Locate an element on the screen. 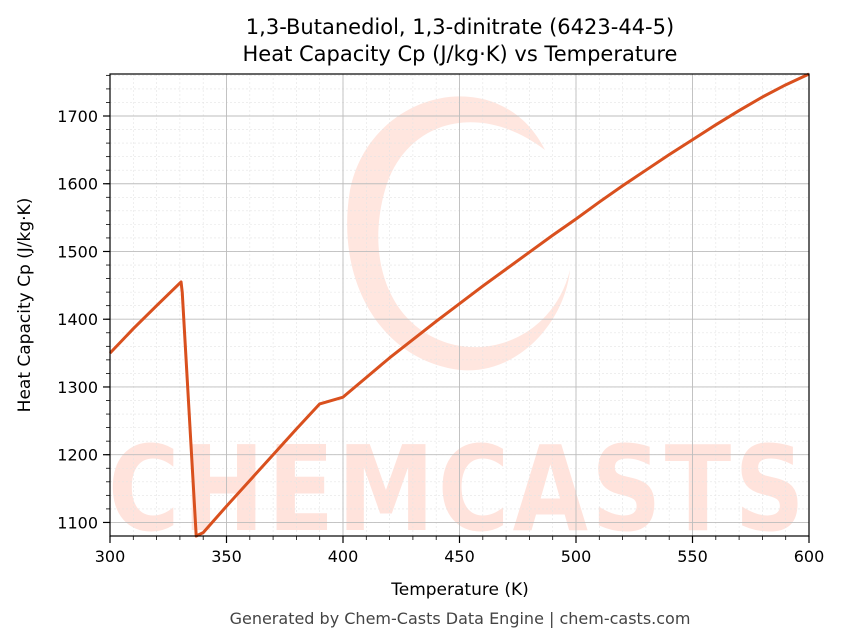 The height and width of the screenshot is (644, 843). x-axis-label: Temperature (K) is located at coordinates (459, 590).